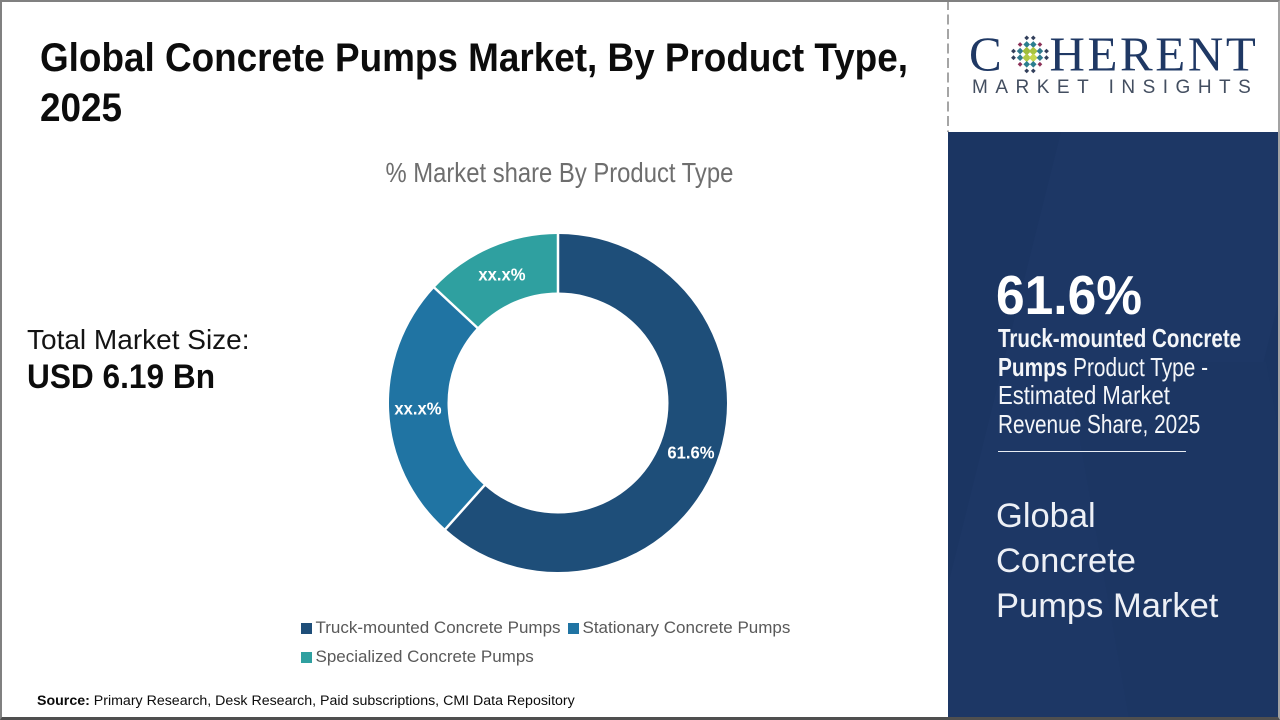 The height and width of the screenshot is (720, 1280). Describe the element at coordinates (985, 54) in the screenshot. I see `svg-text: C` at that location.